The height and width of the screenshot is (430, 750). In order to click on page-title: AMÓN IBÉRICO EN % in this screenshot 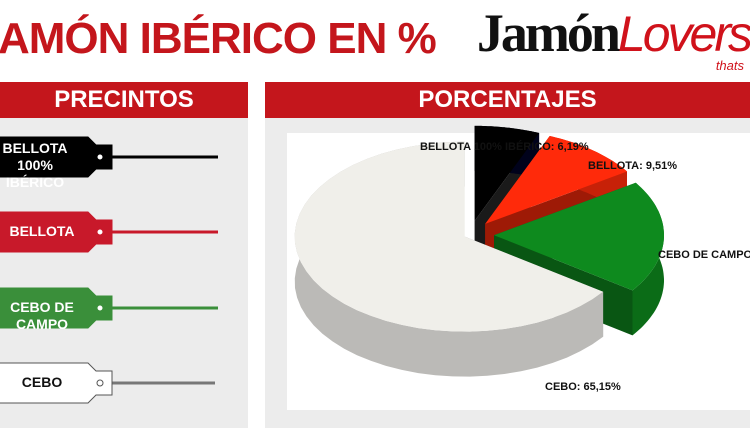, I will do `click(218, 38)`.